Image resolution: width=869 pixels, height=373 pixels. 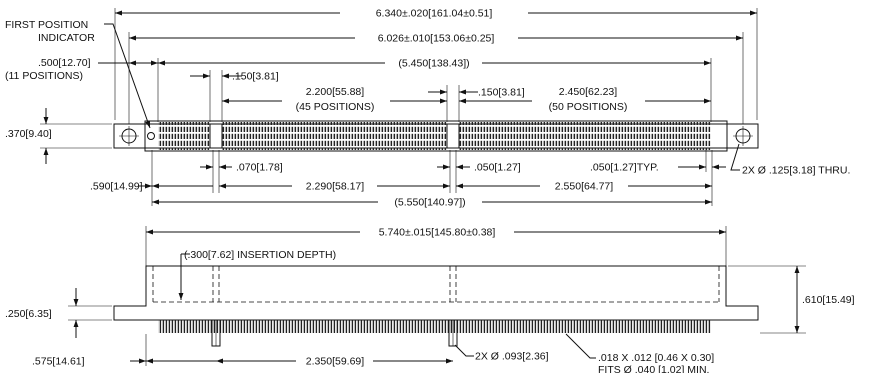 What do you see at coordinates (58, 362) in the screenshot?
I see `end-to-peg-text: .575[14.61]` at bounding box center [58, 362].